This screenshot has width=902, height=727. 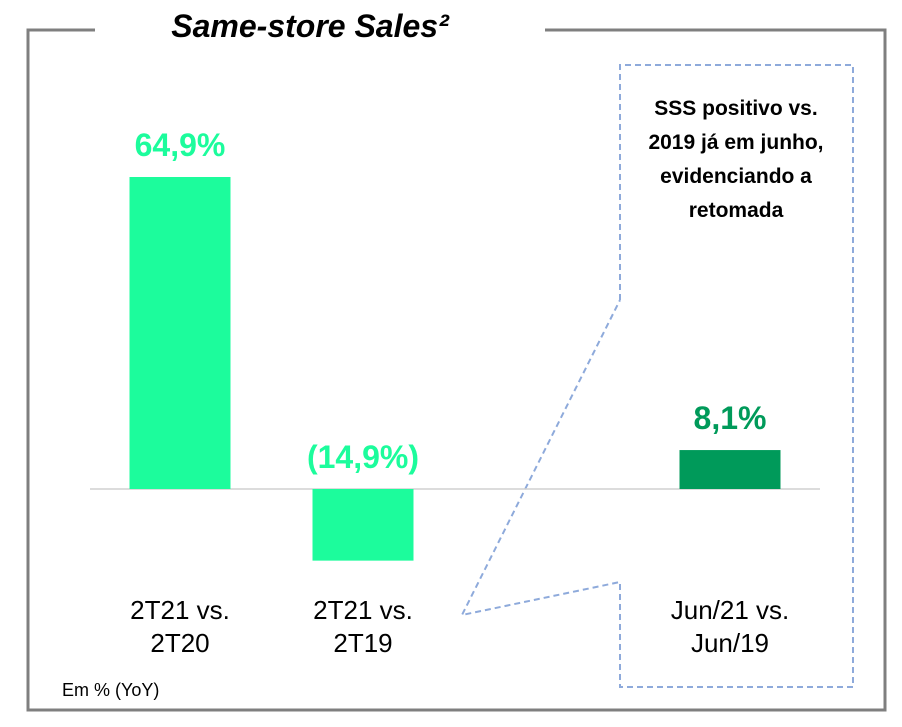 I want to click on note: Em % (YoY), so click(x=111, y=690).